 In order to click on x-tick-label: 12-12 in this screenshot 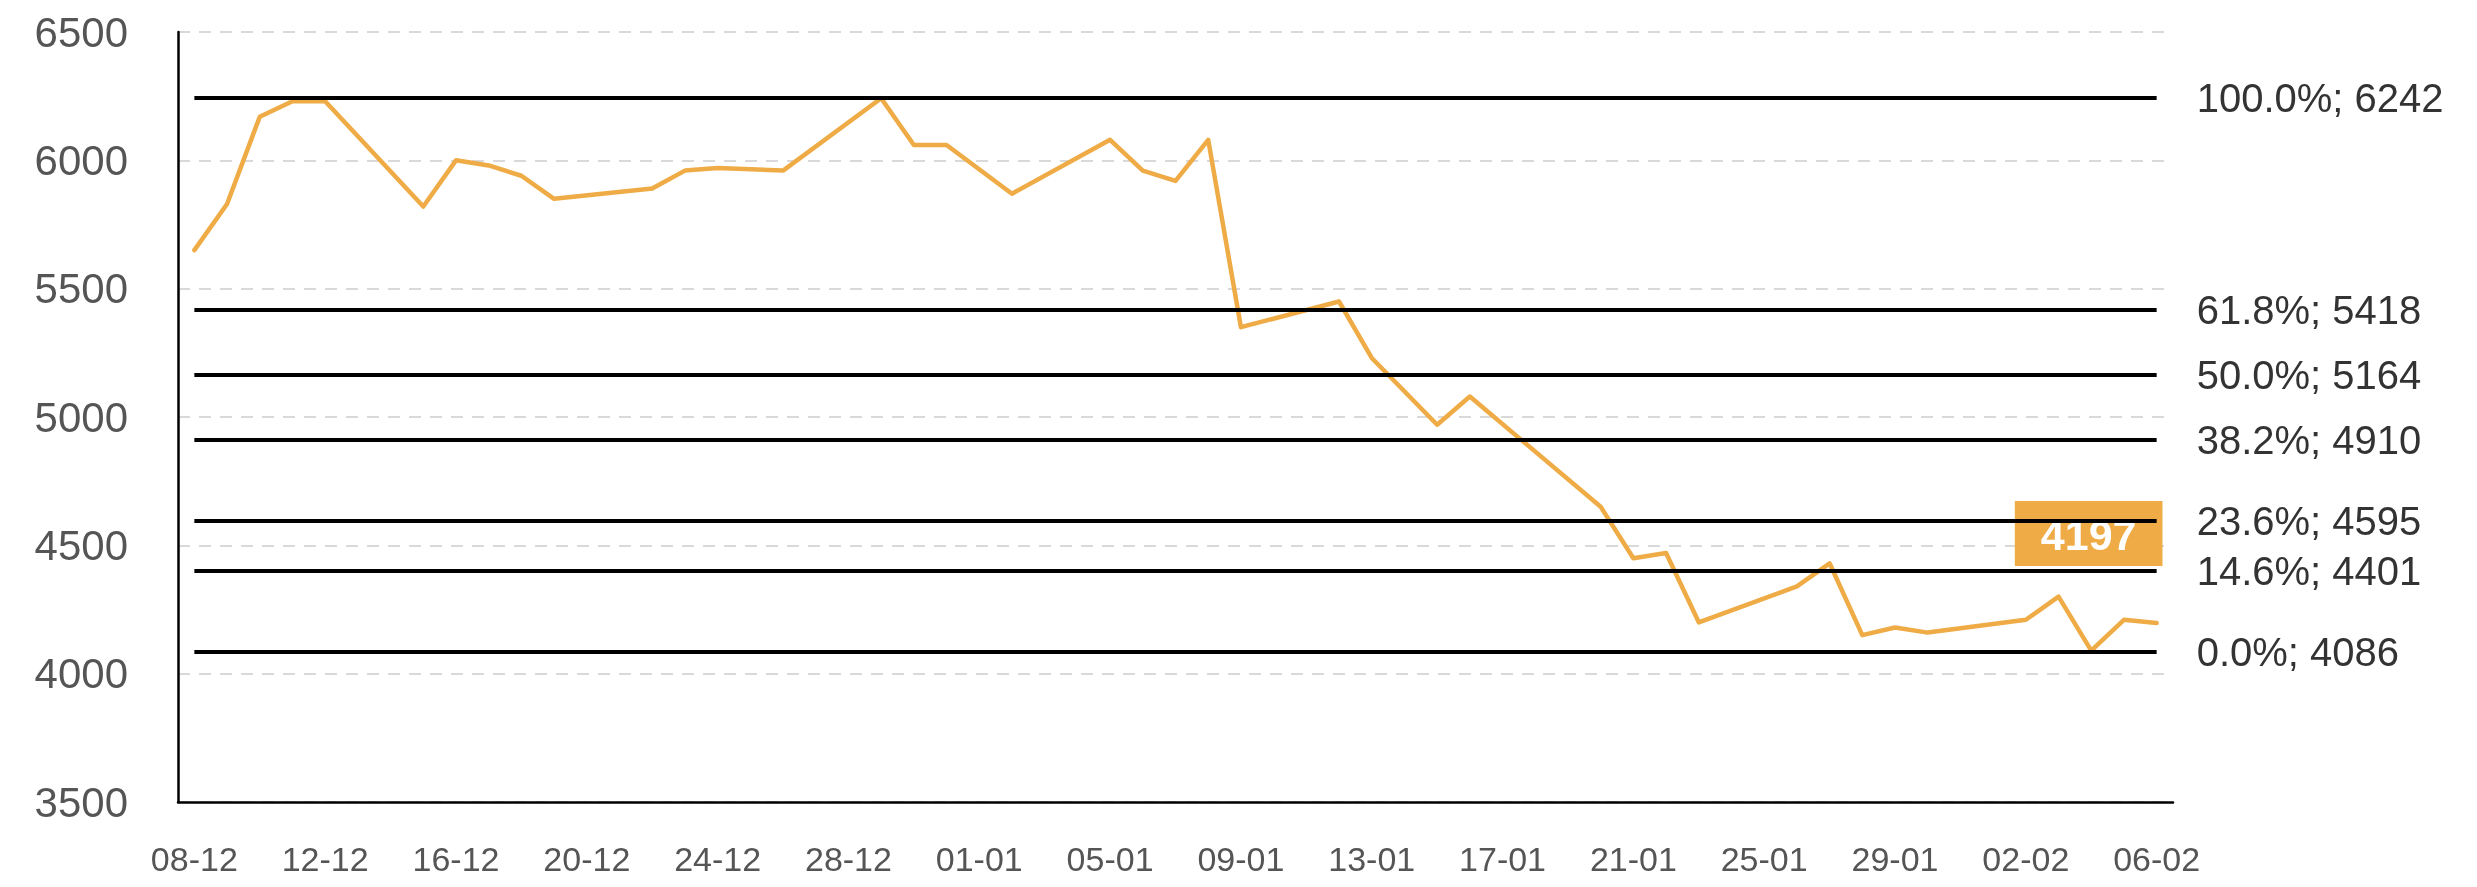, I will do `click(325, 859)`.